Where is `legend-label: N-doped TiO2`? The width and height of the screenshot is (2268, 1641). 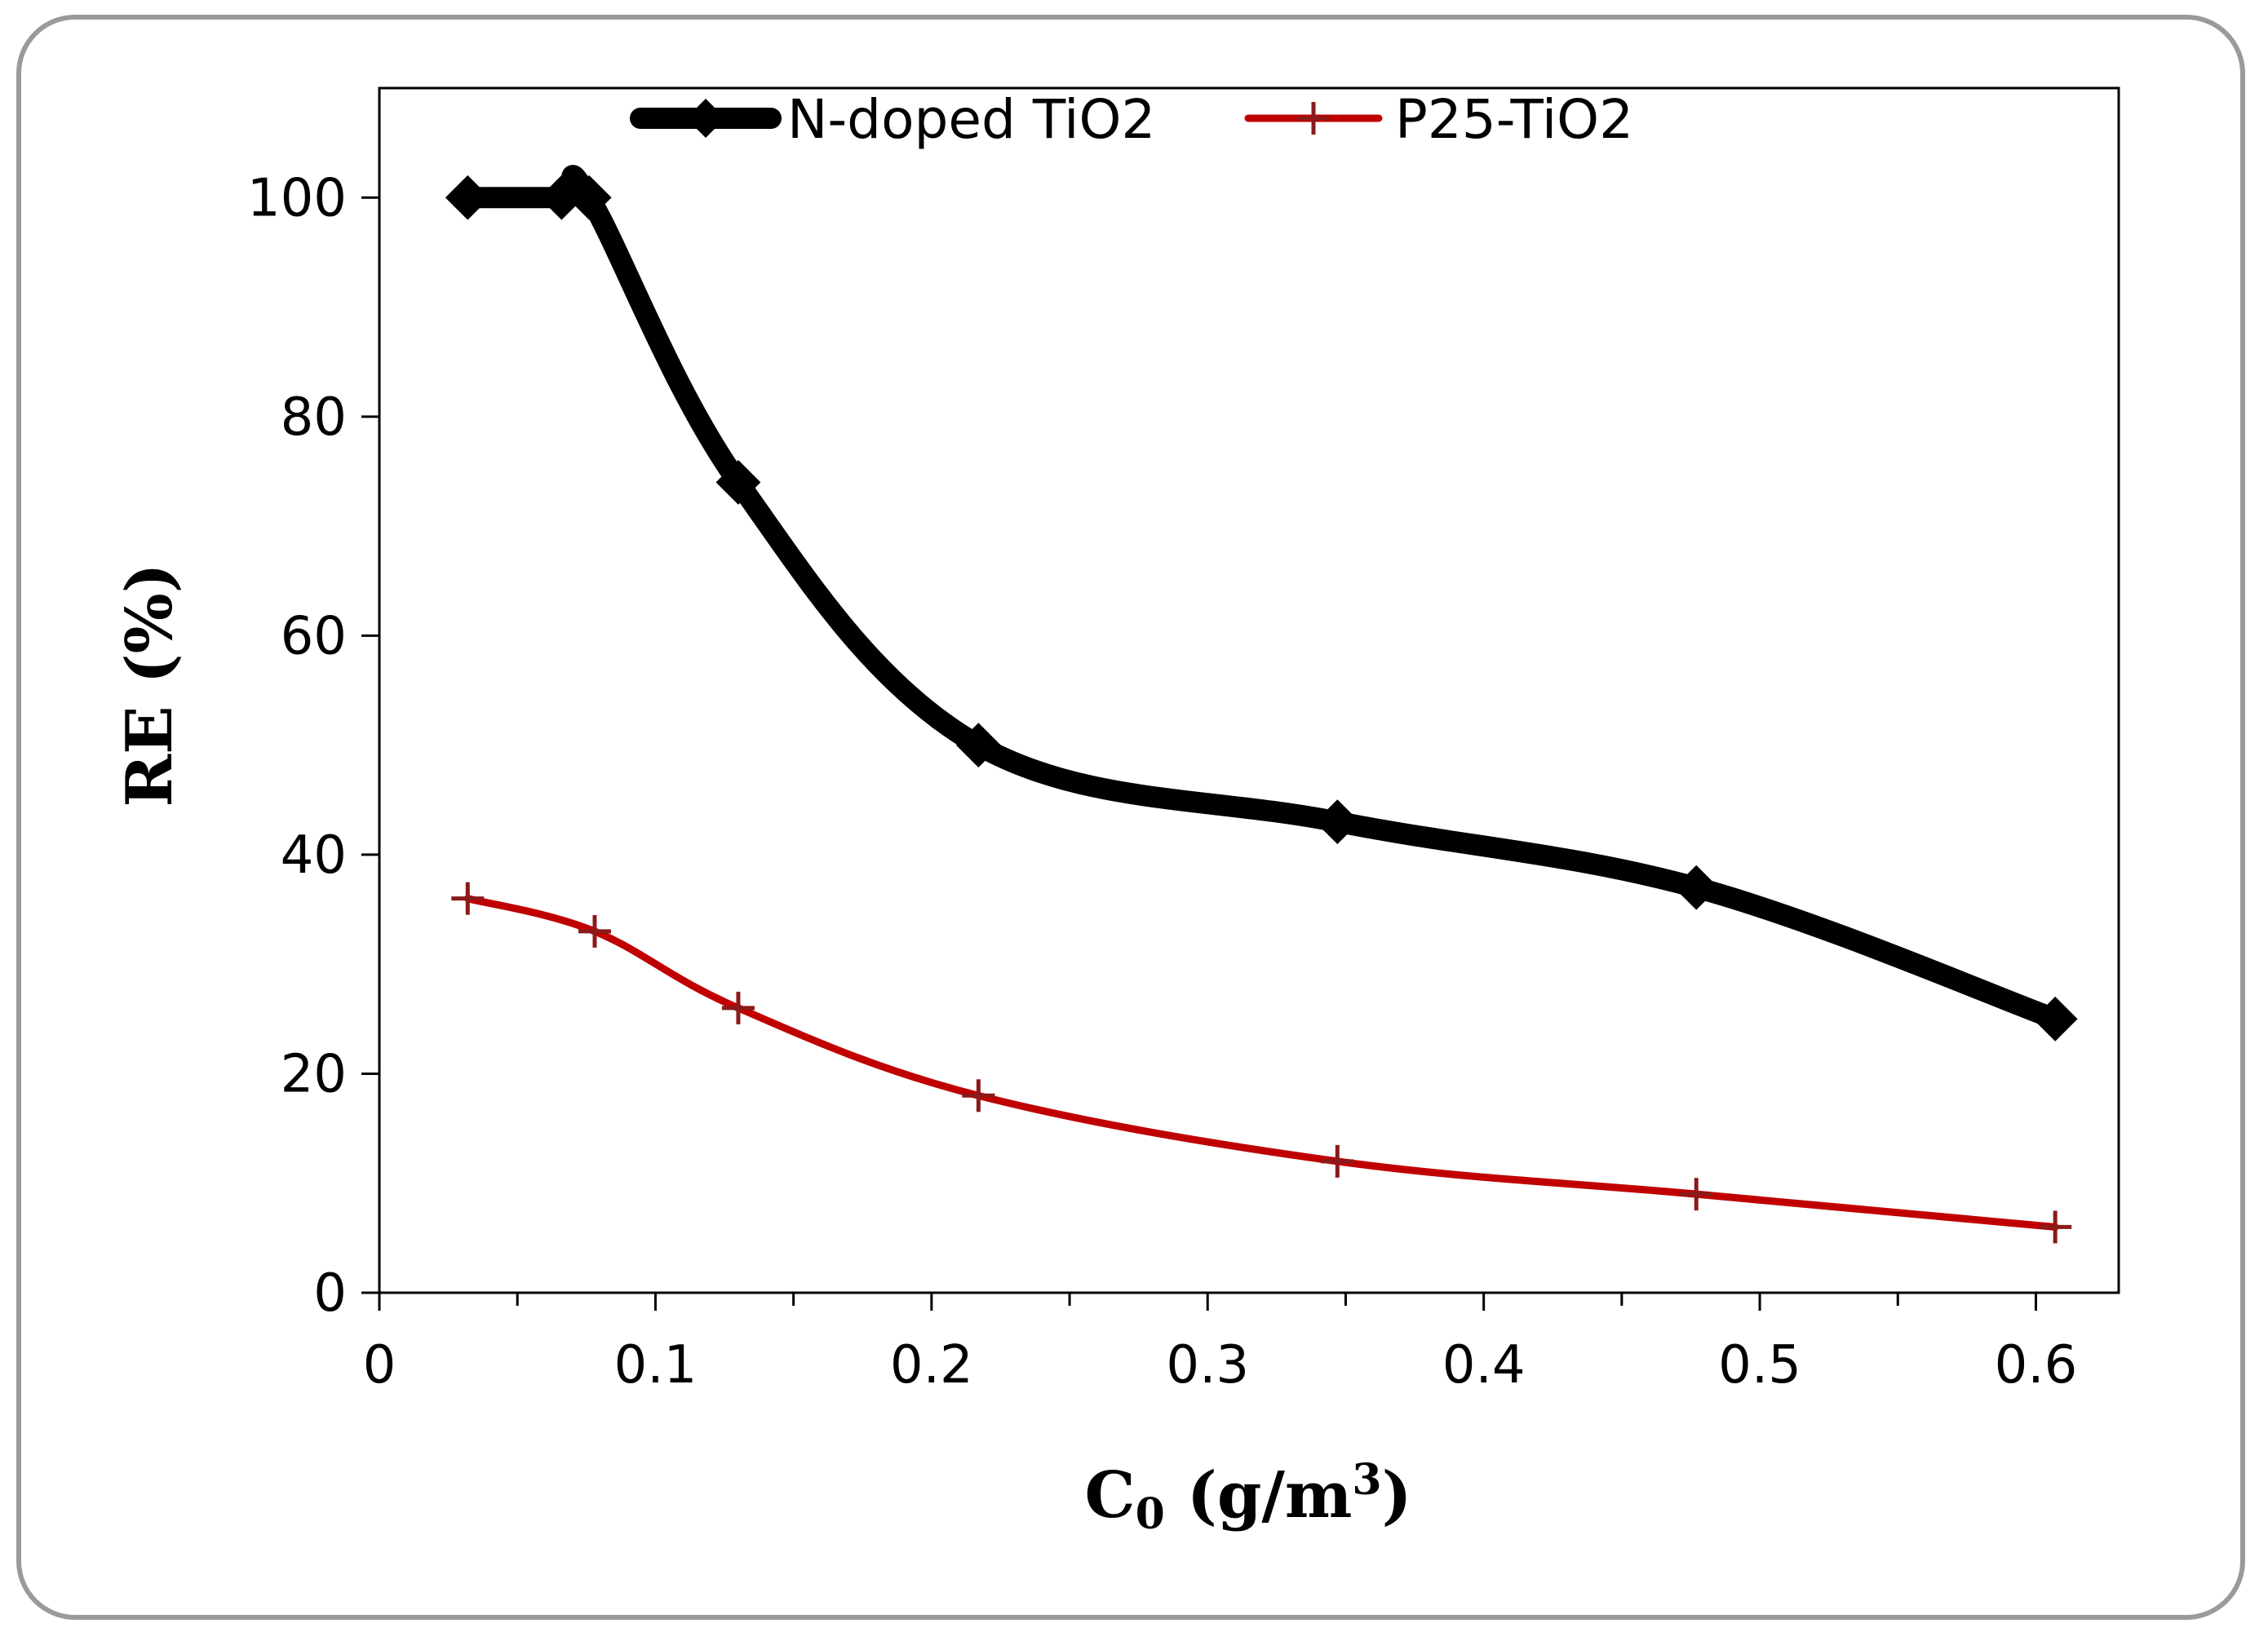 legend-label: N-doped TiO2 is located at coordinates (971, 119).